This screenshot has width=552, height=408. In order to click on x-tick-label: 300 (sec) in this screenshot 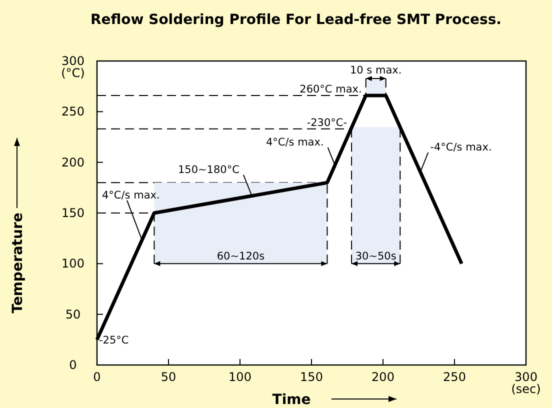, I will do `click(526, 383)`.